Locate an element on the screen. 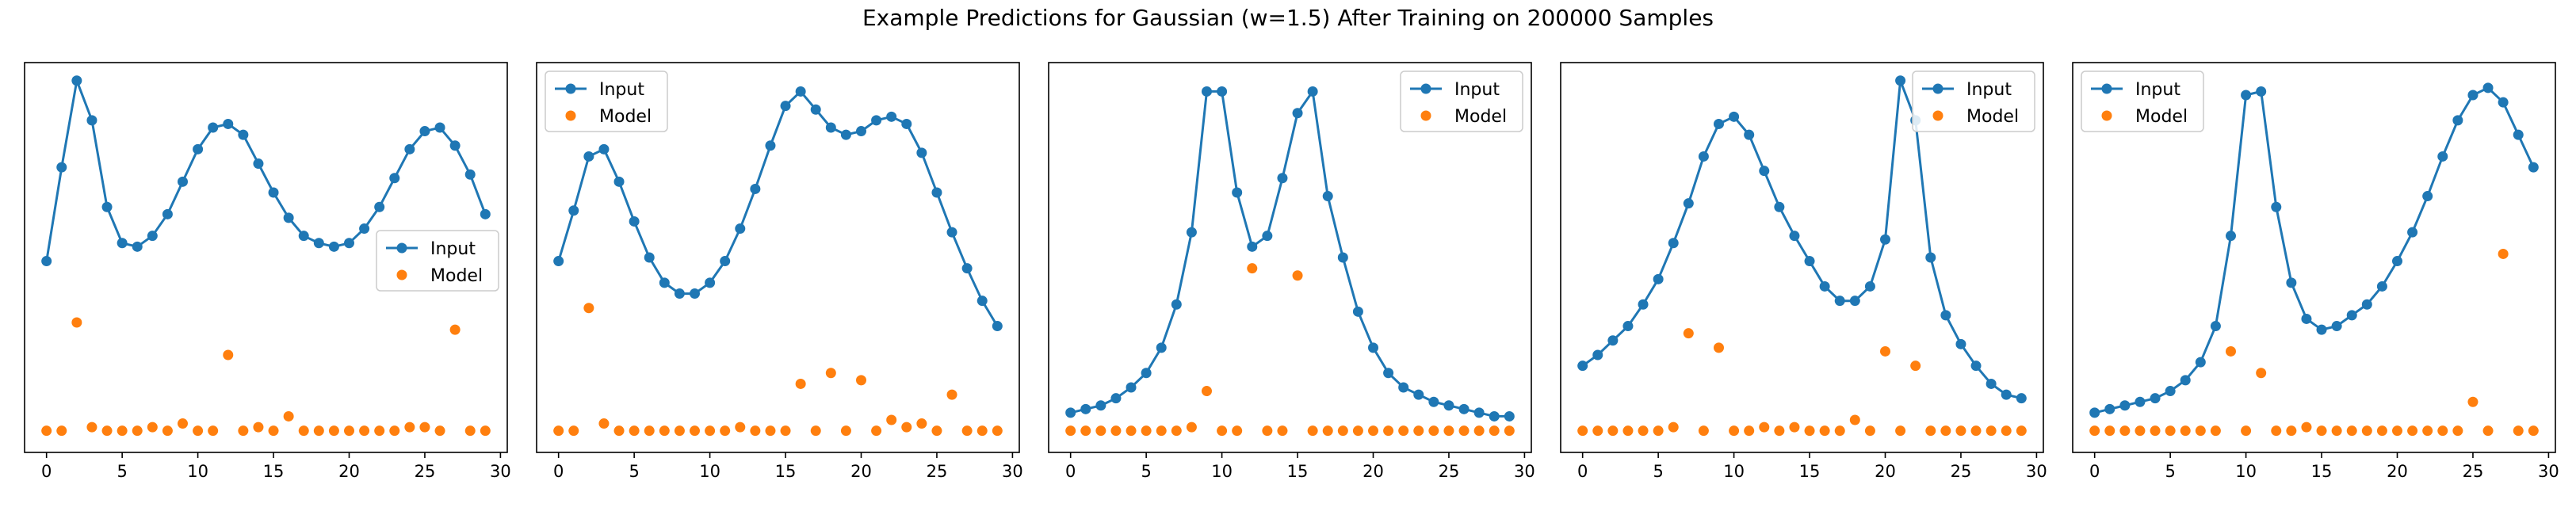 The width and height of the screenshot is (2576, 515). legend-input-marker is located at coordinates (570, 88).